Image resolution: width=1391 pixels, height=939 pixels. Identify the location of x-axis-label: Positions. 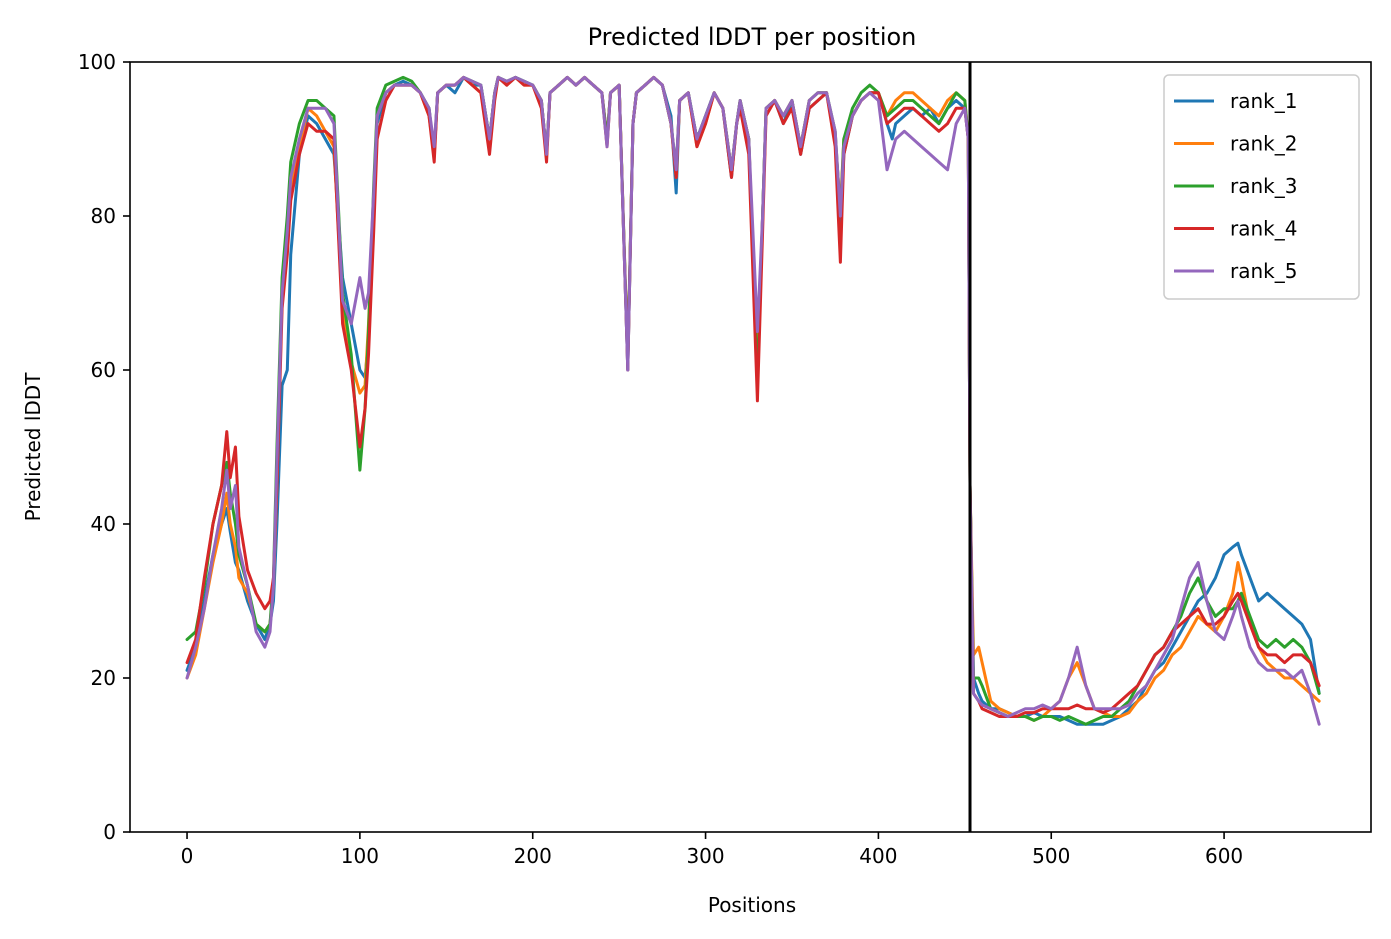
(752, 905).